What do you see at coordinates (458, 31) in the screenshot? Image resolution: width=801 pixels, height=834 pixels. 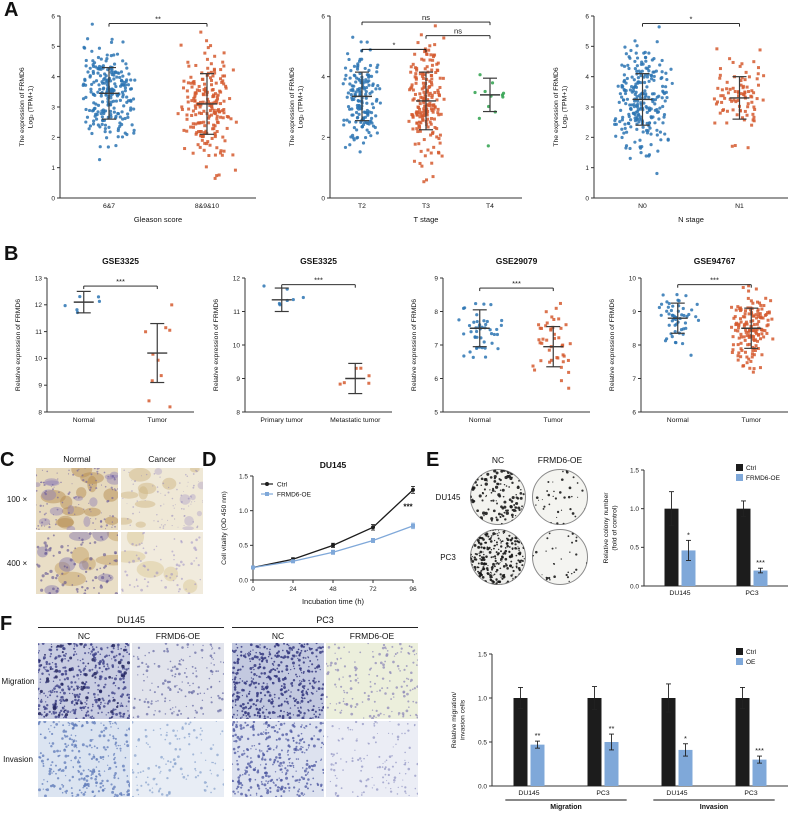 I see `svg-text: ns` at bounding box center [458, 31].